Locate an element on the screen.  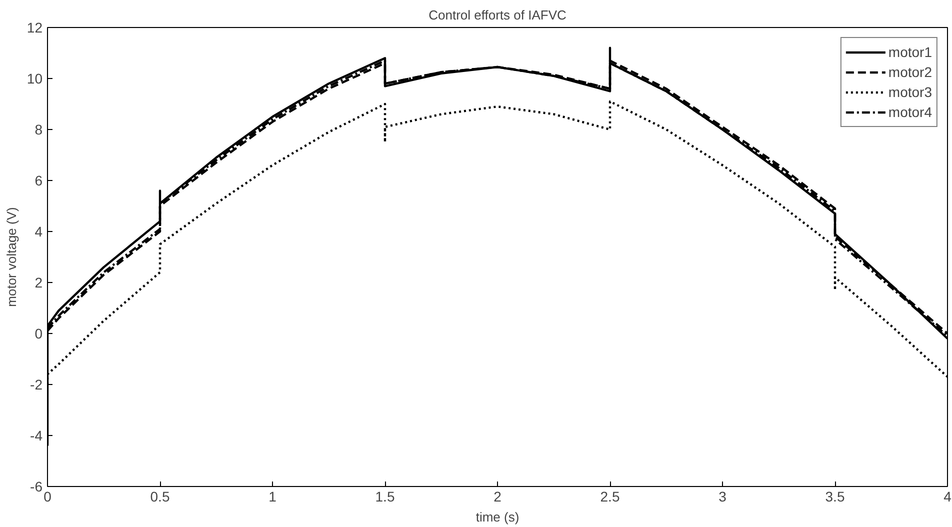
y-tick-label: 8 is located at coordinates (38, 130).